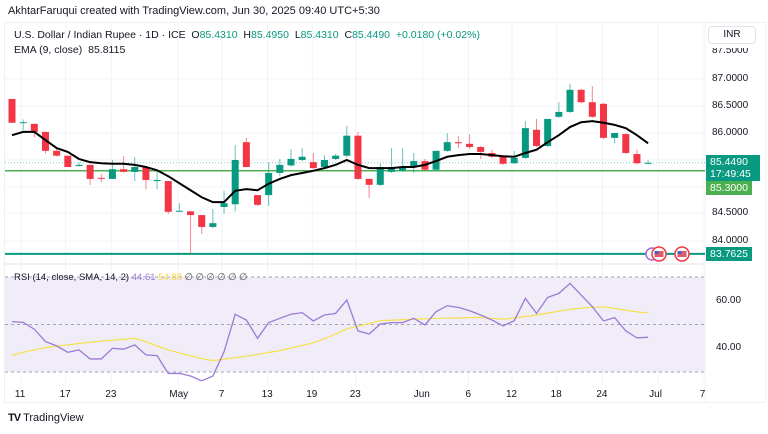 The height and width of the screenshot is (434, 768). I want to click on open-label: O, so click(195, 35).